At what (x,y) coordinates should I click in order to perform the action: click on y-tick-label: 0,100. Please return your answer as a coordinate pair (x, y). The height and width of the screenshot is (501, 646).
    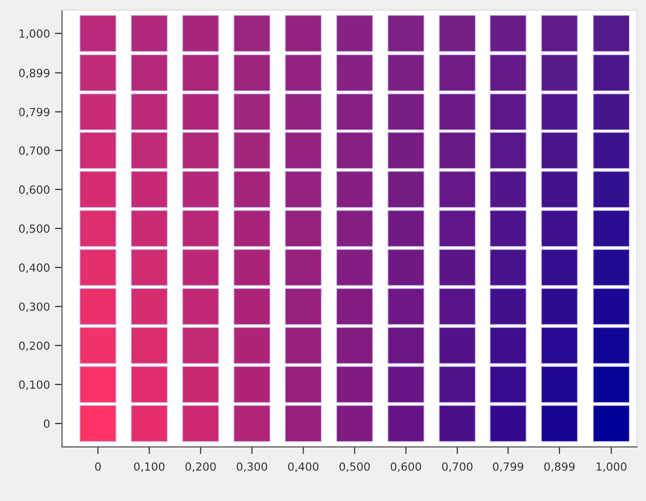
    Looking at the image, I should click on (34, 385).